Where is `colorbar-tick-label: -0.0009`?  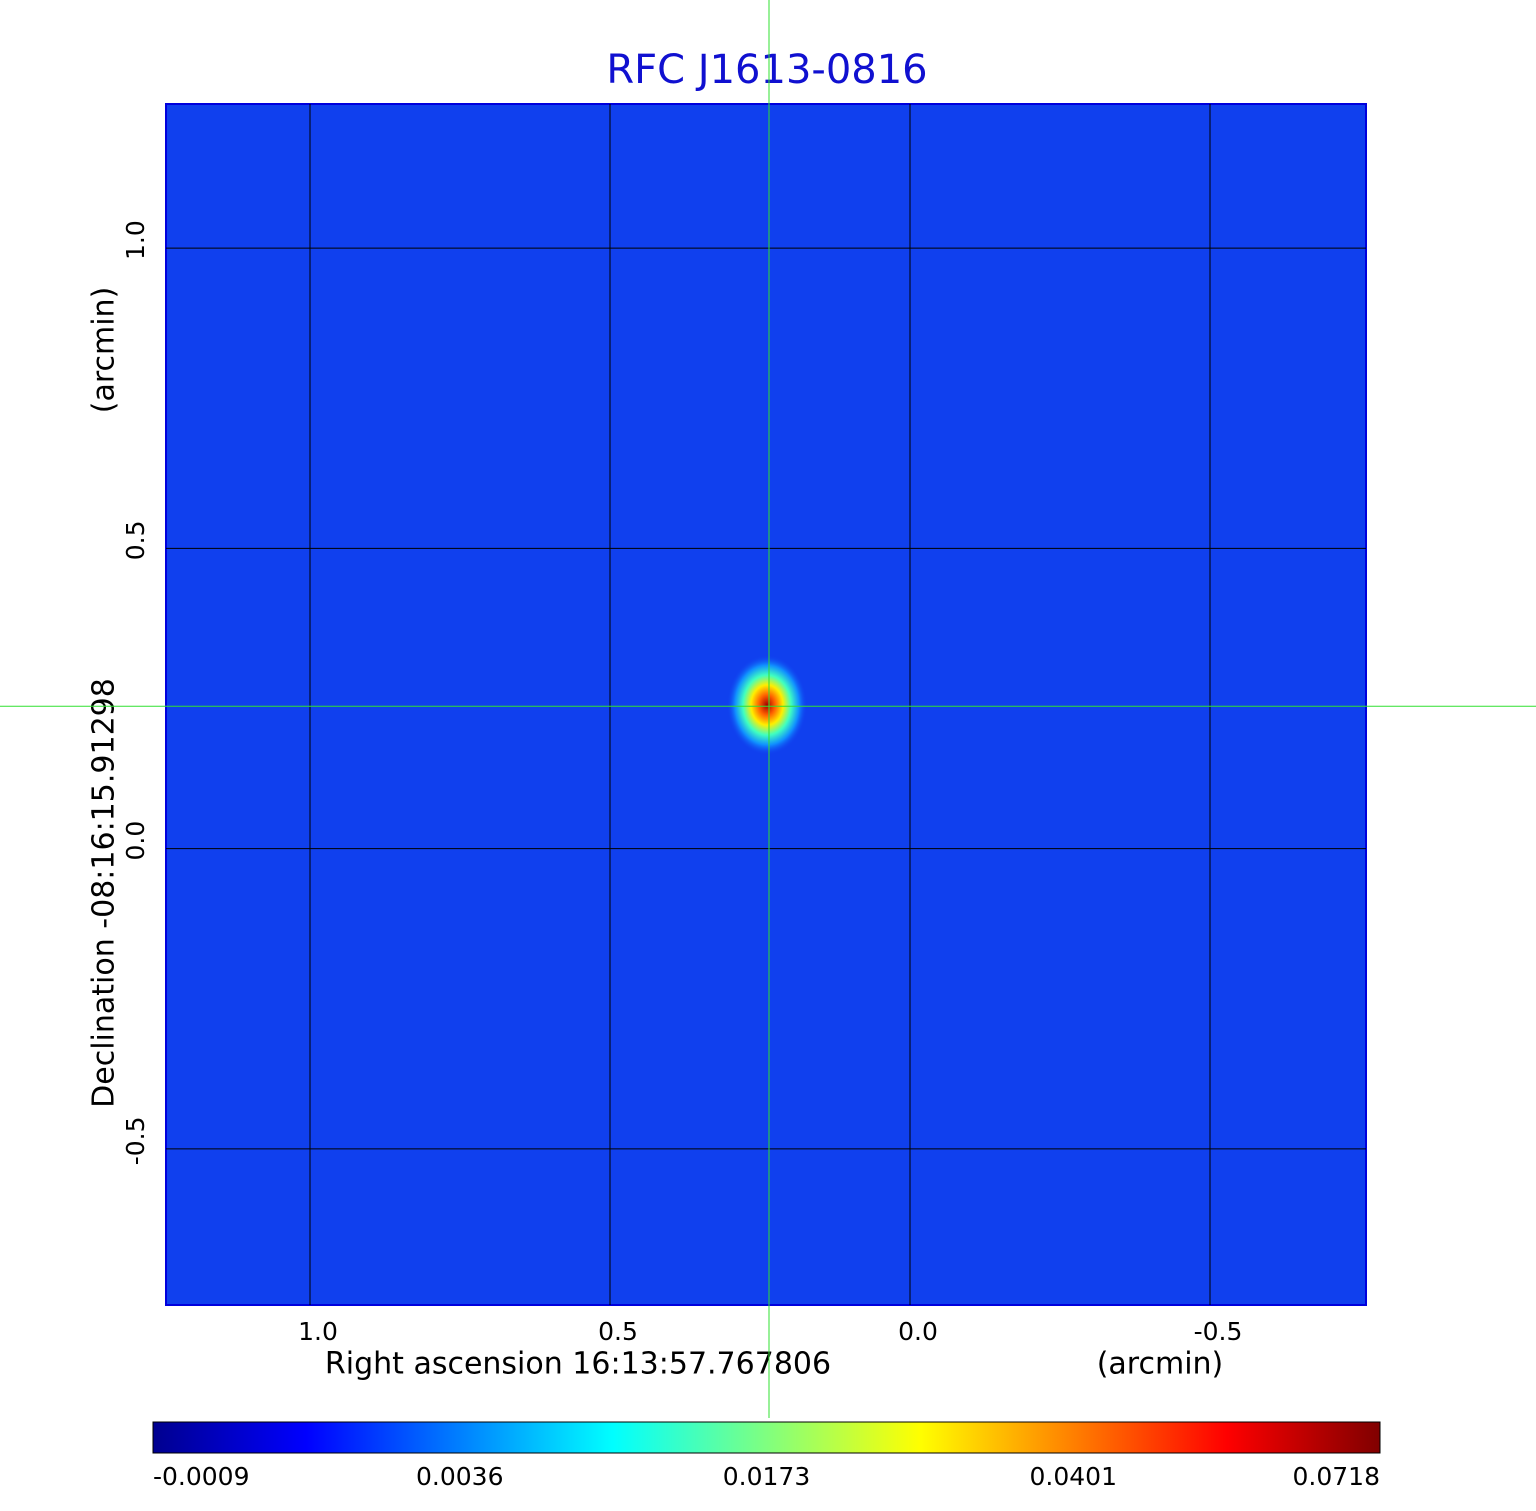
colorbar-tick-label: -0.0009 is located at coordinates (201, 1476).